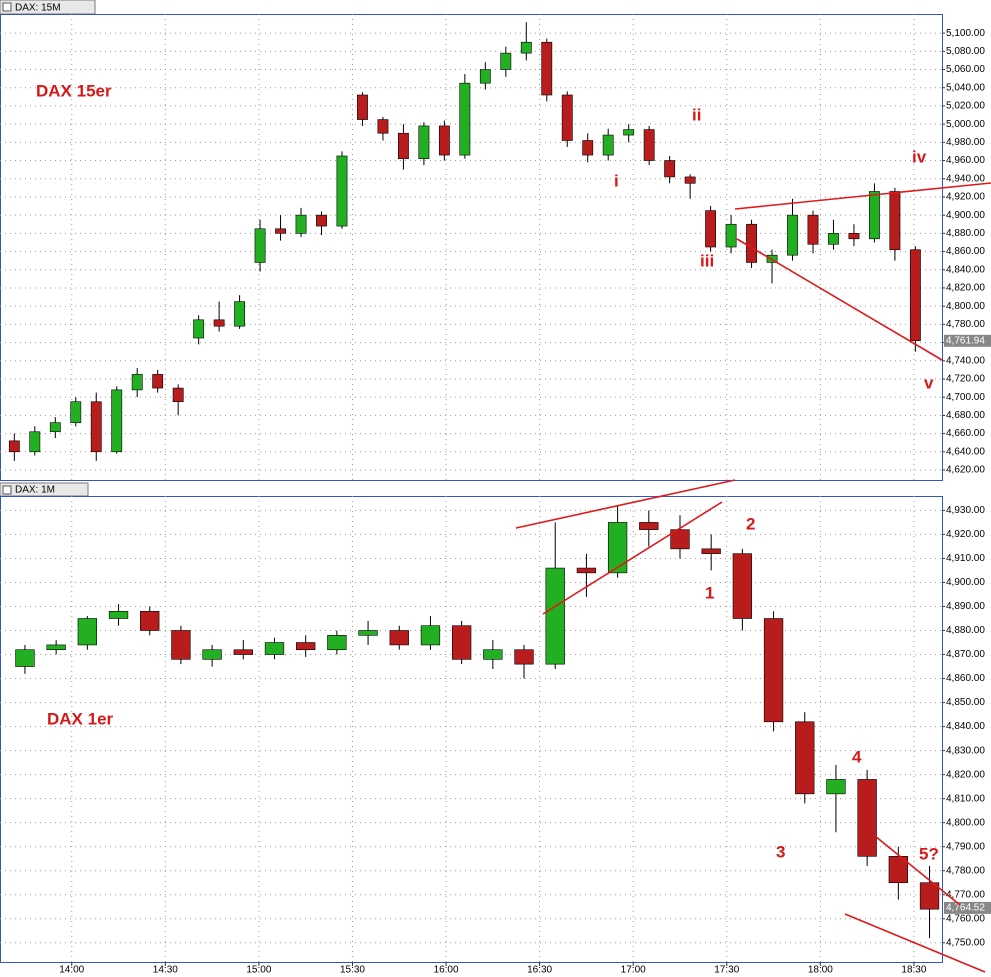  What do you see at coordinates (750, 523) in the screenshot?
I see `annotation: 2` at bounding box center [750, 523].